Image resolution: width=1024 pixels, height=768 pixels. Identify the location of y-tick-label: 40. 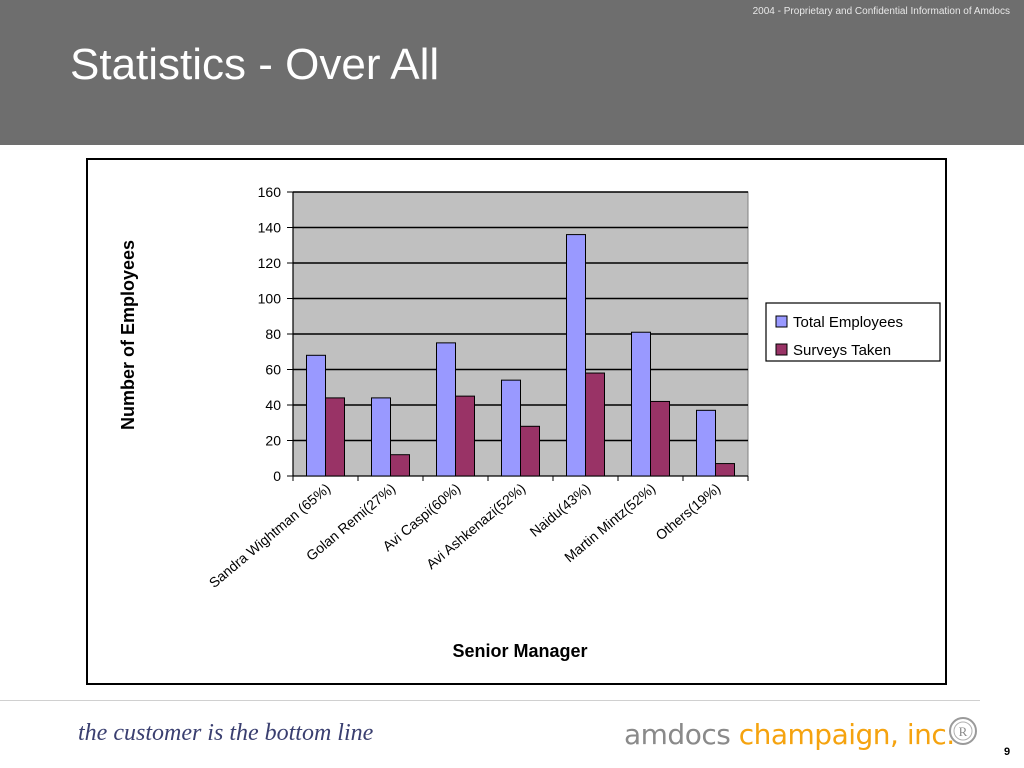
(273, 405).